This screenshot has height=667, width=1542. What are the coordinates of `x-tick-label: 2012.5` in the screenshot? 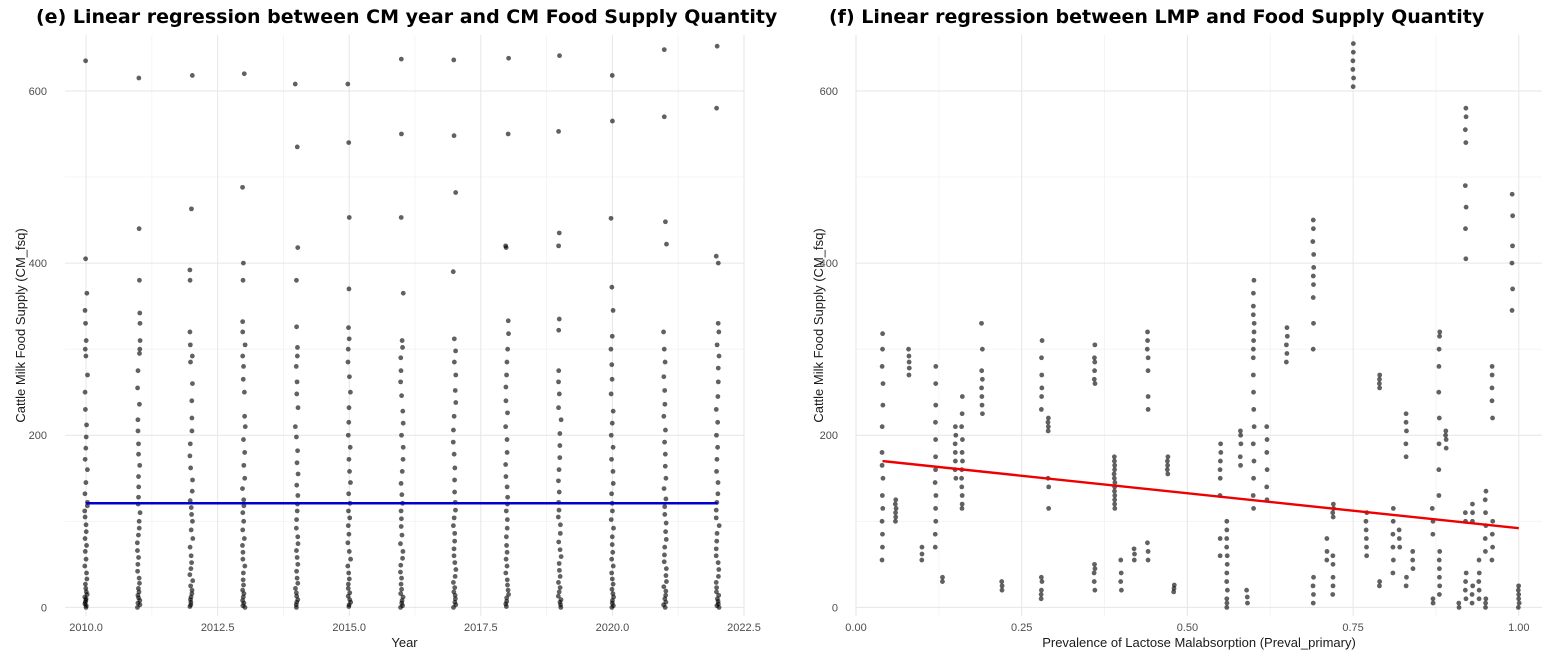 It's located at (218, 628).